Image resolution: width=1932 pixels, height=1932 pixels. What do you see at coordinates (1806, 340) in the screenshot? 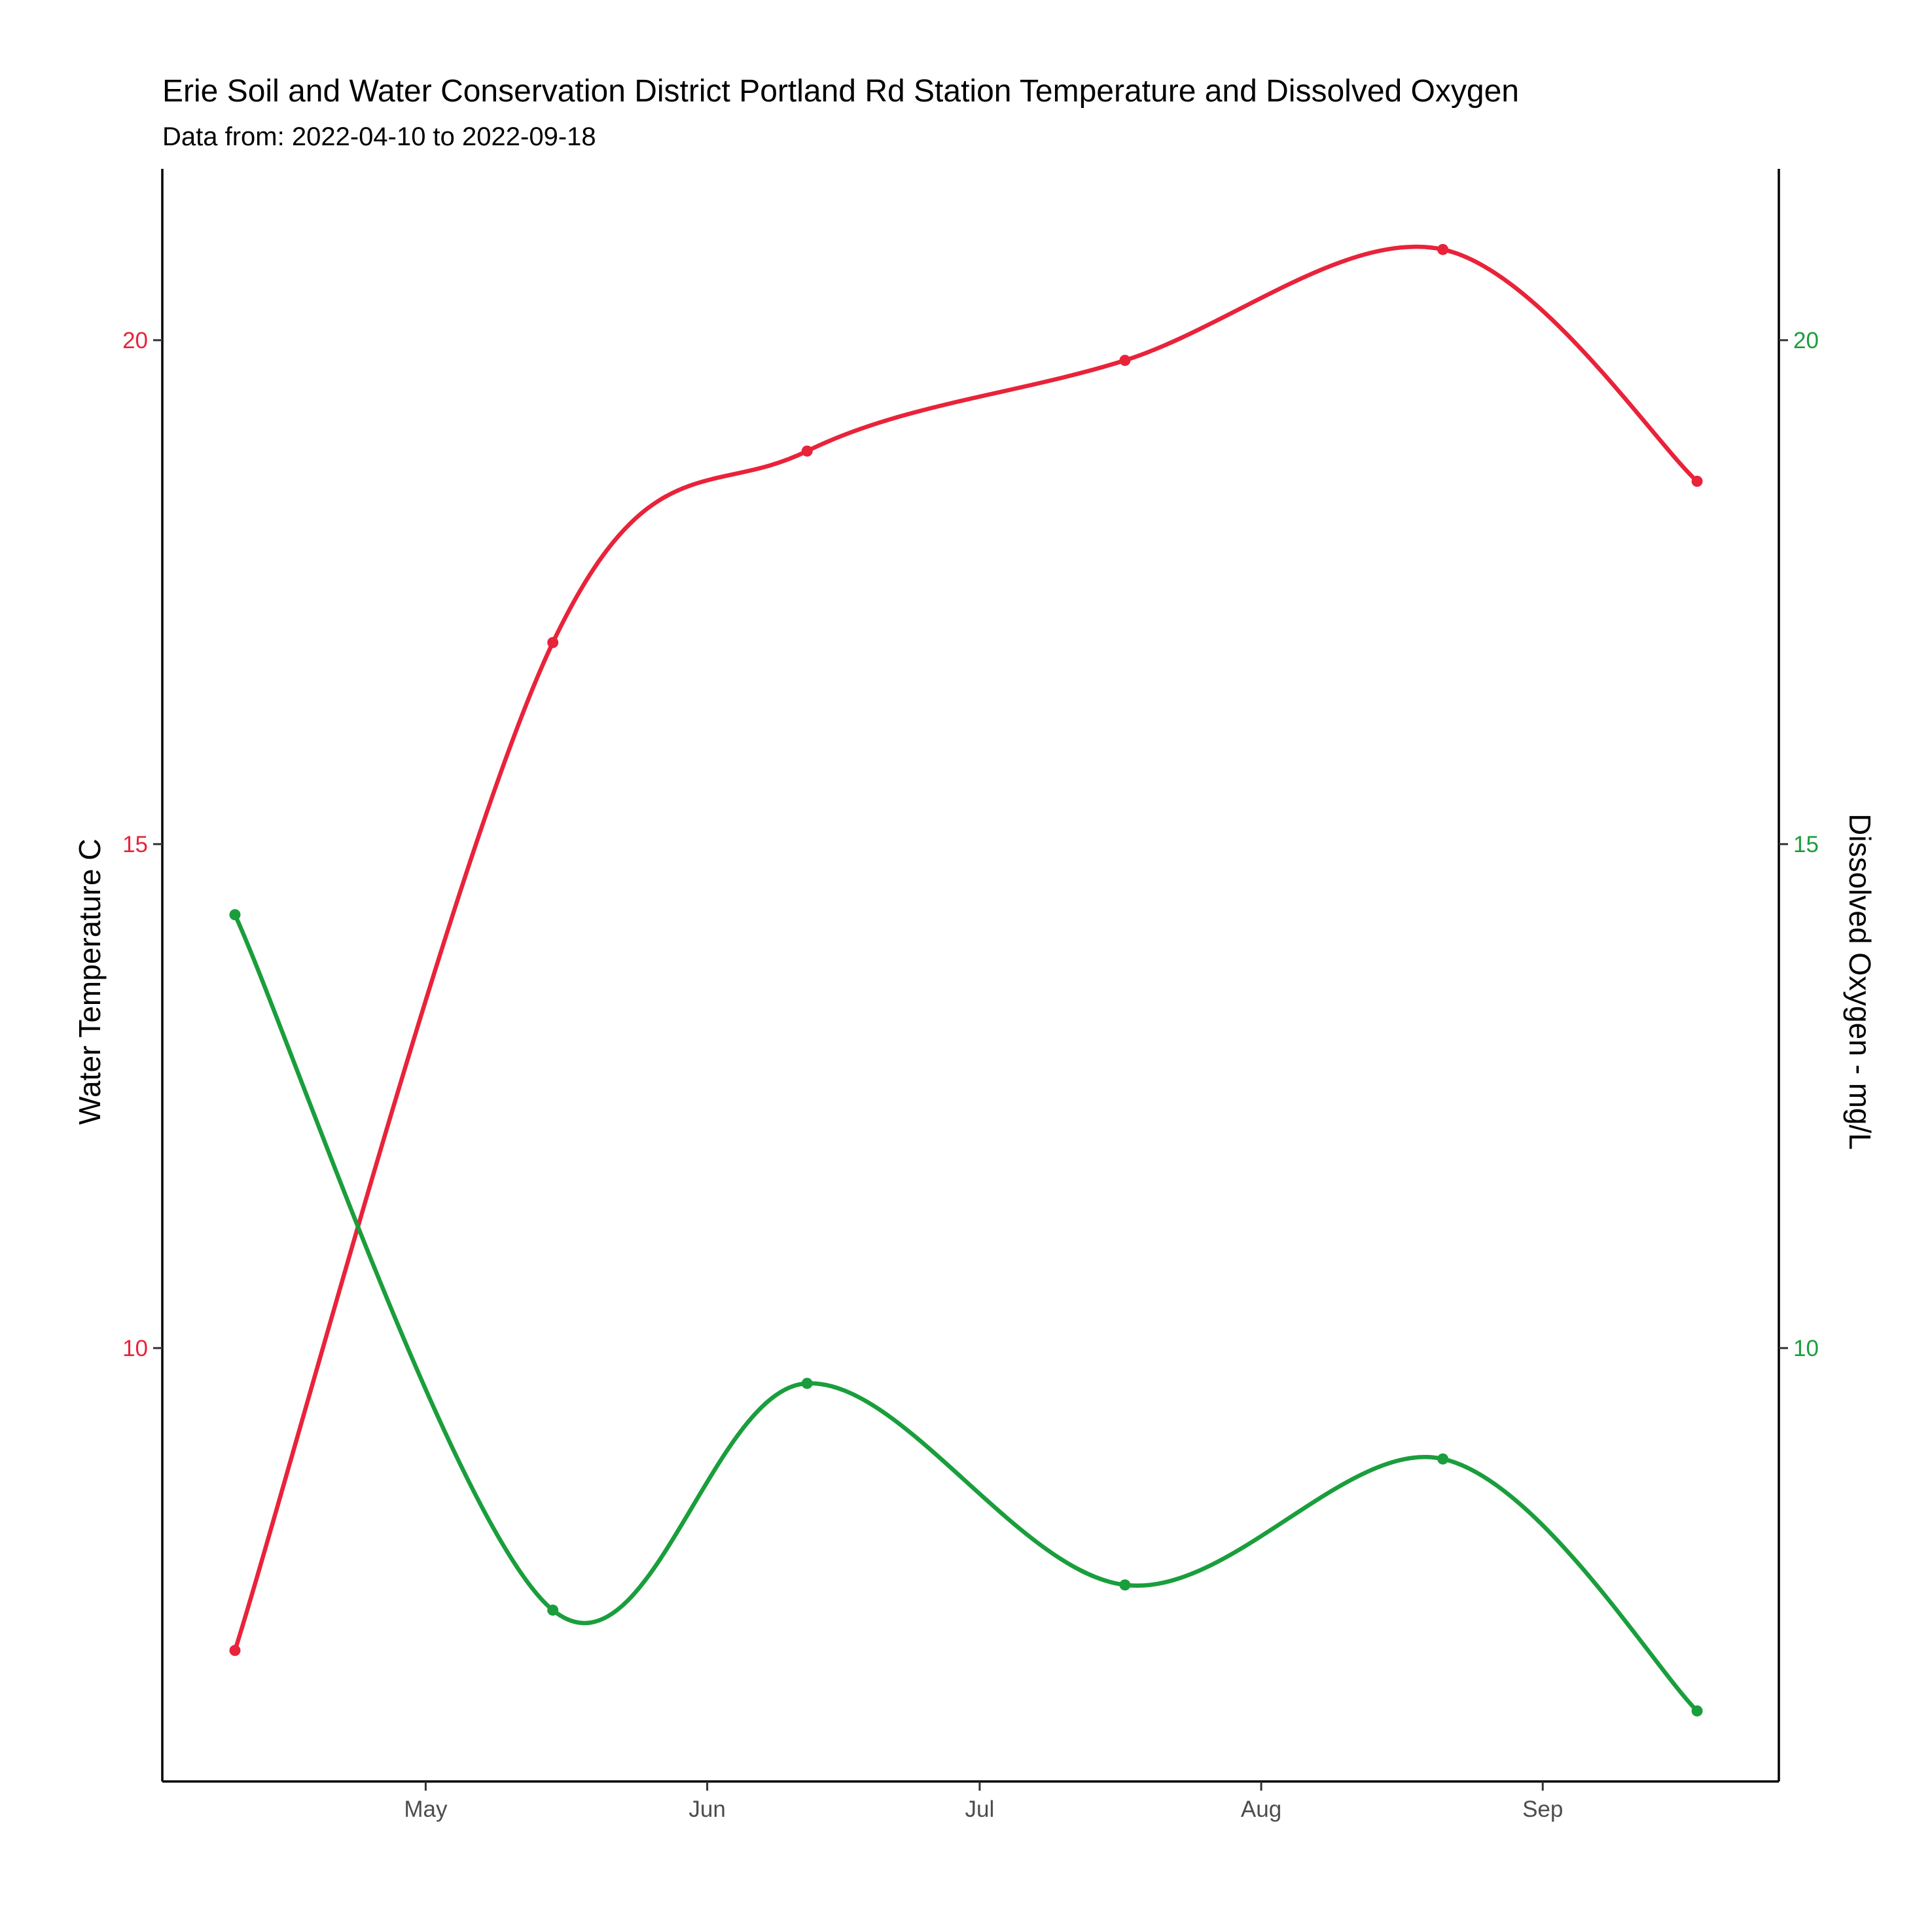
I see `y-right-tick-label: 20` at bounding box center [1806, 340].